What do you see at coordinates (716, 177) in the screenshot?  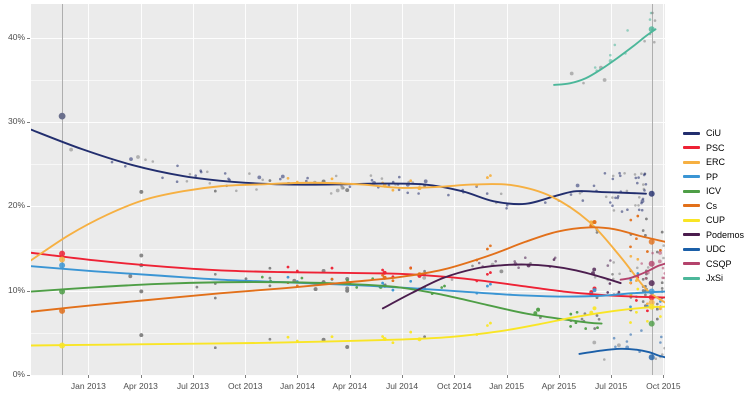 I see `legend-item-pp: PP` at bounding box center [716, 177].